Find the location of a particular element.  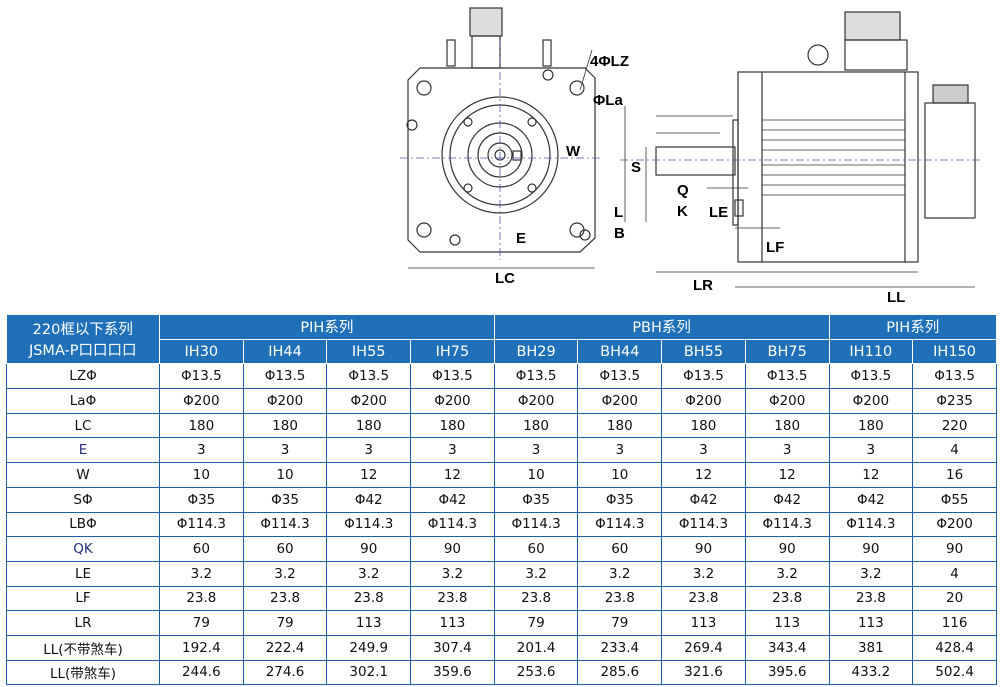

table-cell: 359.6 is located at coordinates (452, 672).